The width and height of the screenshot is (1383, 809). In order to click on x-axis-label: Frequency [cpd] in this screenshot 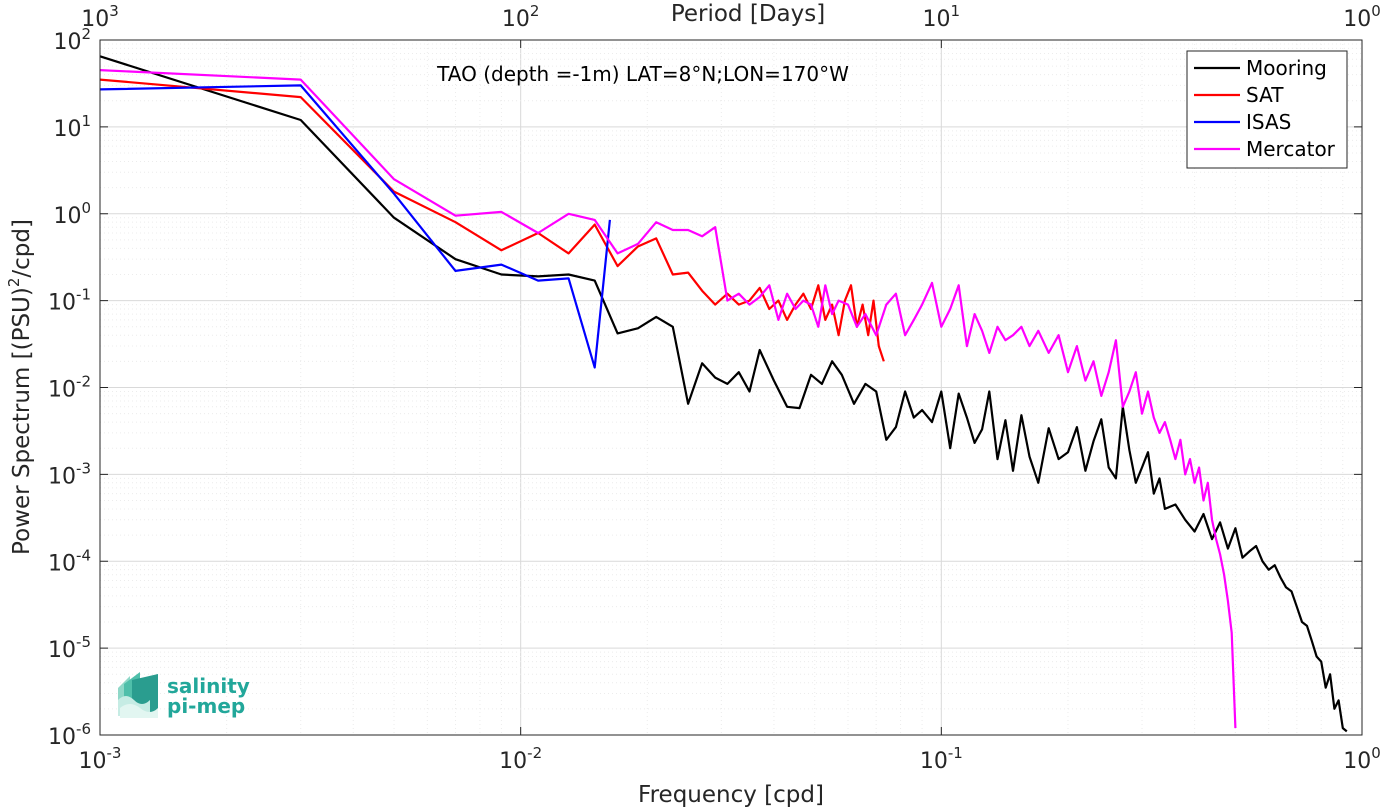, I will do `click(731, 795)`.